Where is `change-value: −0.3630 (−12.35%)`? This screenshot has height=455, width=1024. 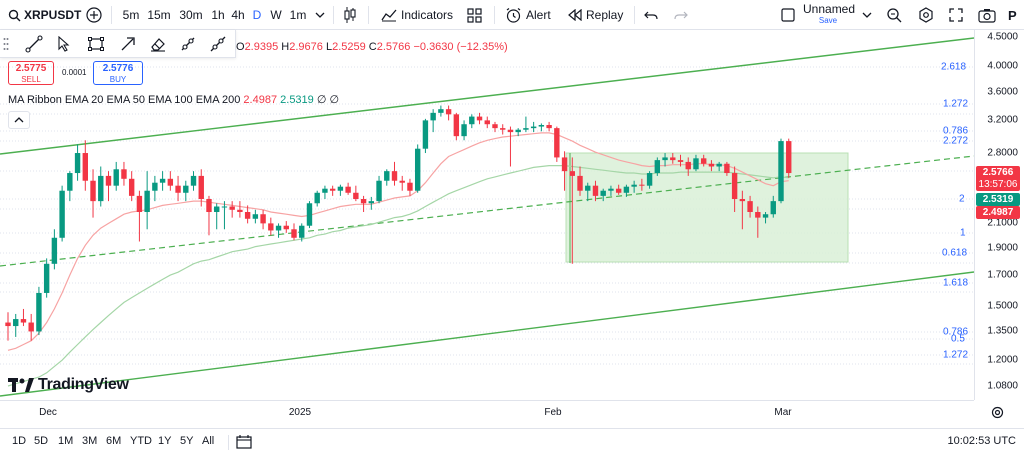
change-value: −0.3630 (−12.35%) is located at coordinates (460, 47).